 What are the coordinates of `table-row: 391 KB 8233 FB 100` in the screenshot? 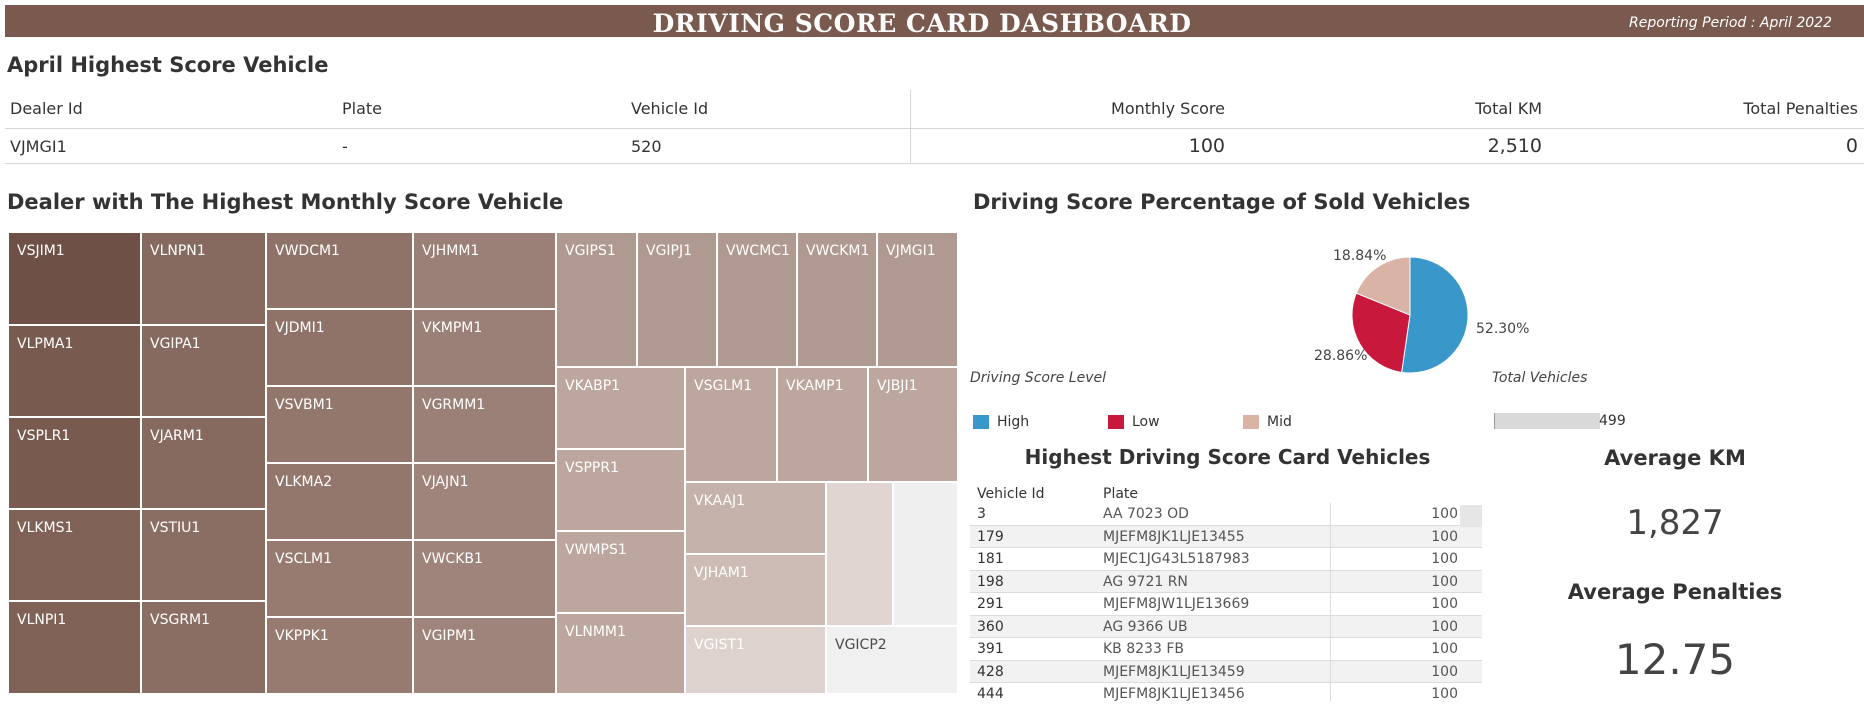 It's located at (1226, 649).